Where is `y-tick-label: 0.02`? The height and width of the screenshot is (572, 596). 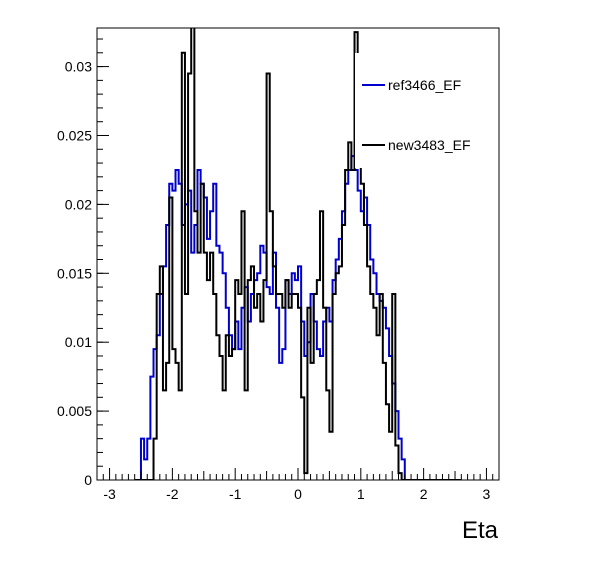 y-tick-label: 0.02 is located at coordinates (78, 204).